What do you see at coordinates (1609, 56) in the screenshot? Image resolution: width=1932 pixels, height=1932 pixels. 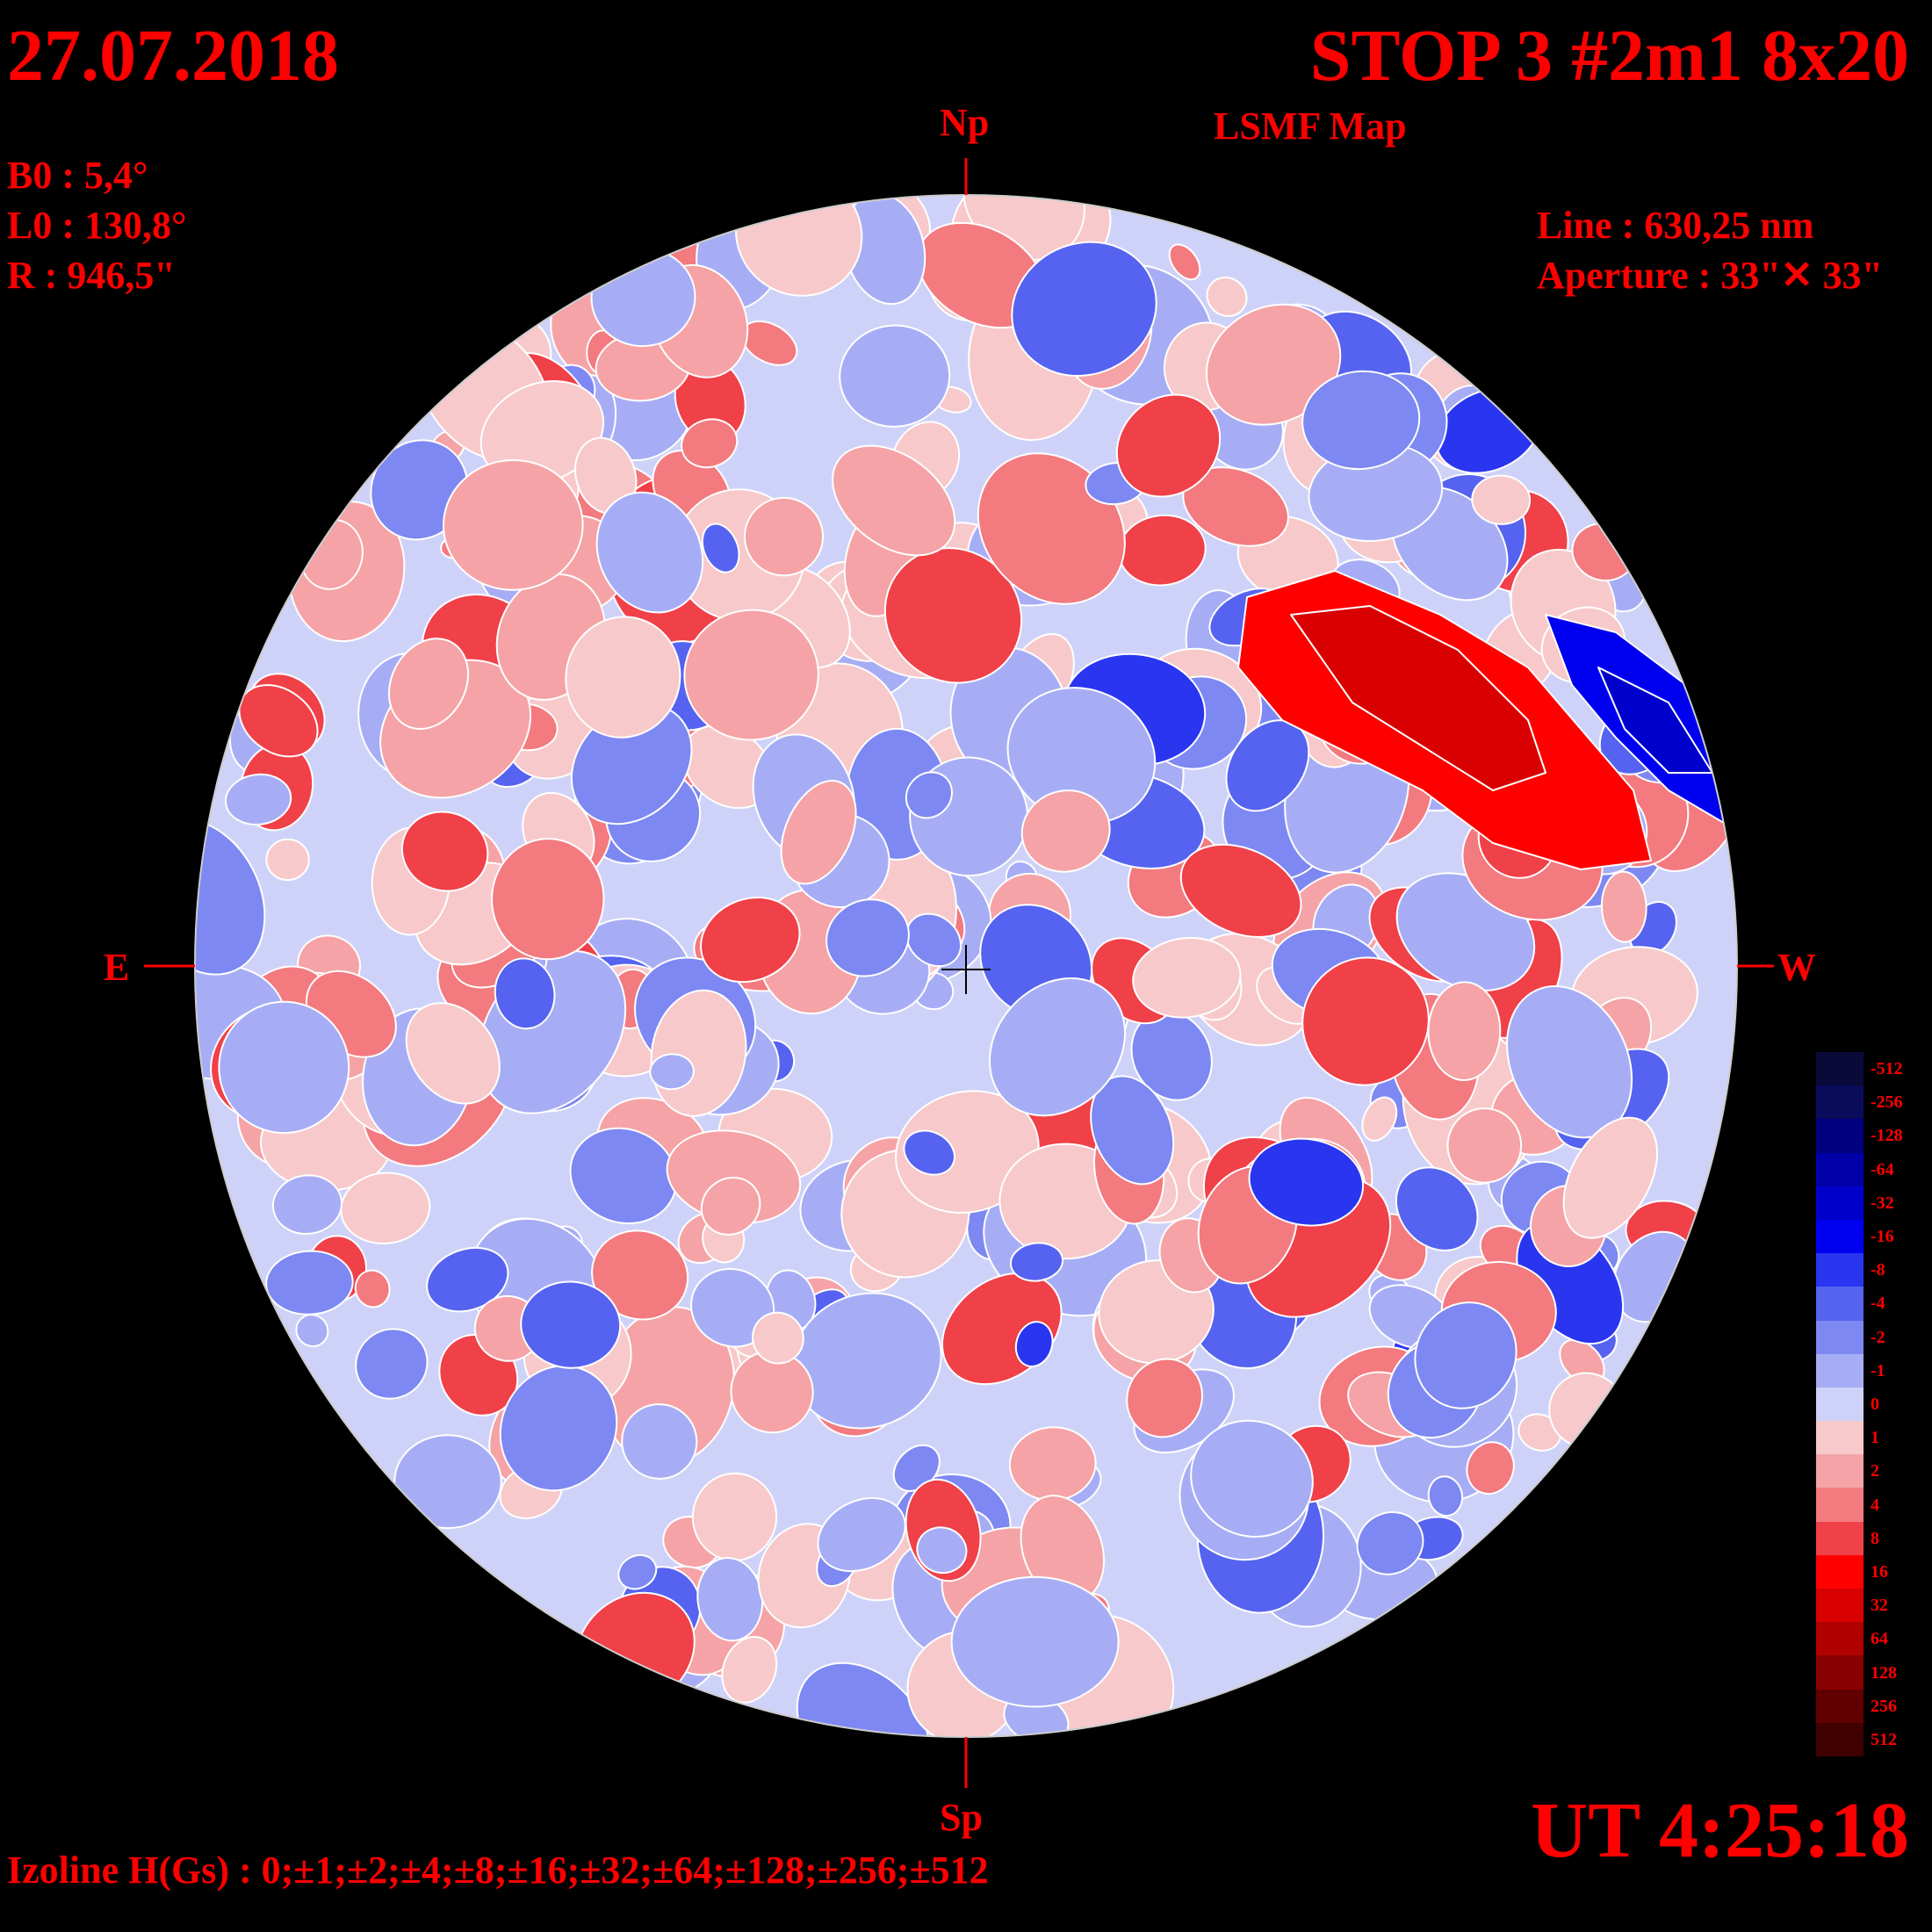 I see `map-title: STOP 3 #2m1 8x20` at bounding box center [1609, 56].